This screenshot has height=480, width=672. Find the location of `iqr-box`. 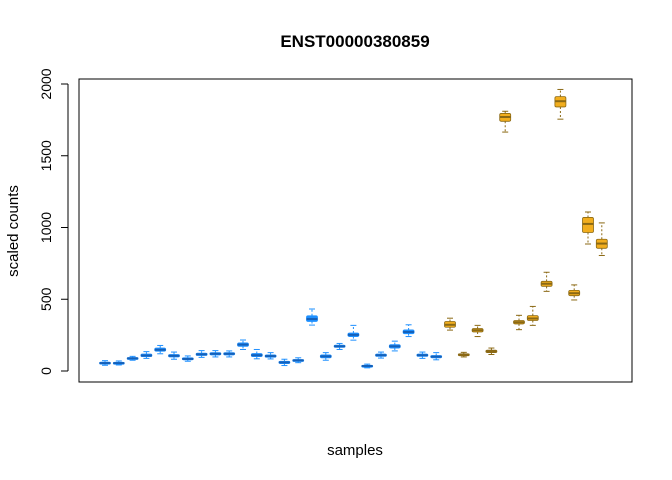

iqr-box is located at coordinates (588, 225).